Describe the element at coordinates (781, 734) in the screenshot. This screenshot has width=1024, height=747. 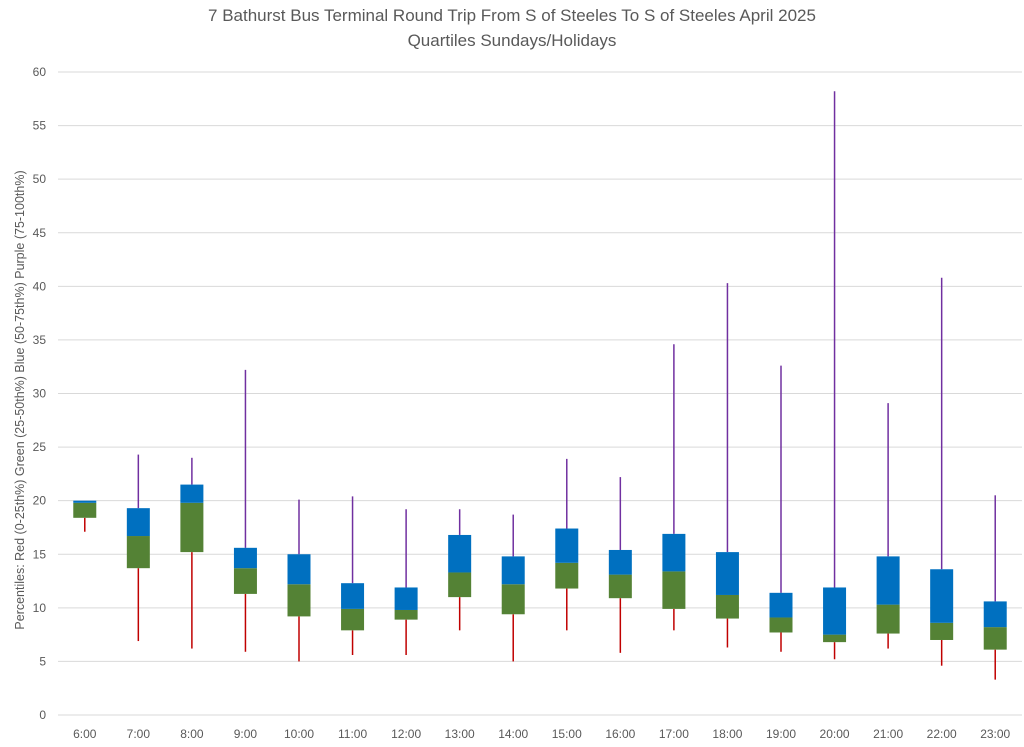
I see `x-tick-1900: 19:00` at that location.